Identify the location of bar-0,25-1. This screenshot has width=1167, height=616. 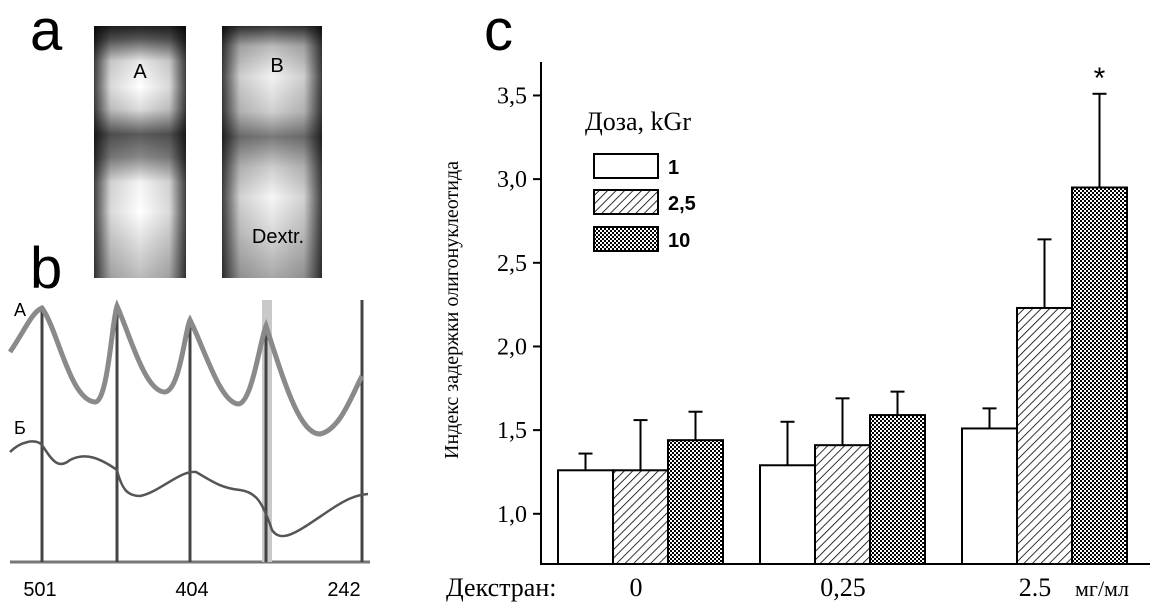
(787, 515).